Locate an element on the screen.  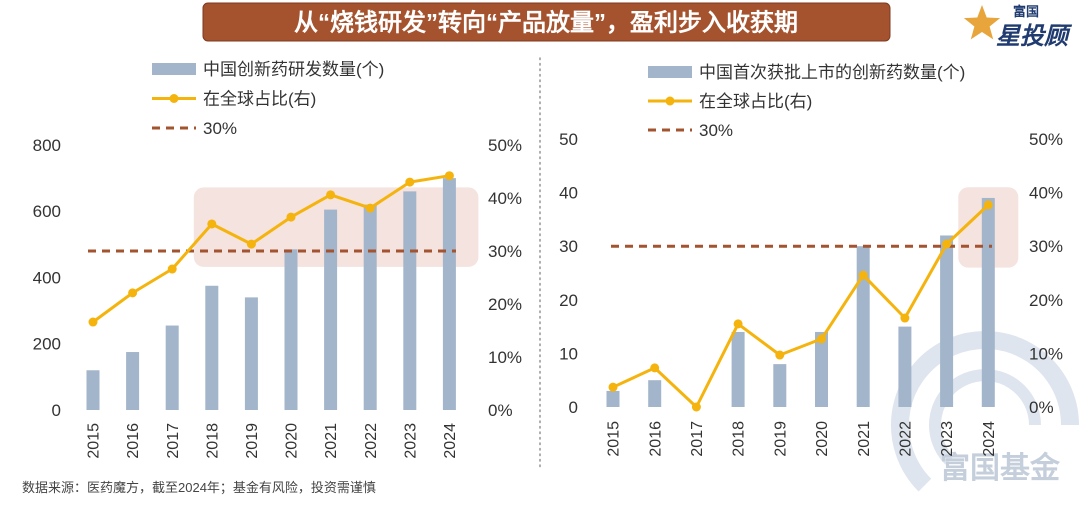
left-chart-y2-tick-label-0: 0% is located at coordinates (500, 410).